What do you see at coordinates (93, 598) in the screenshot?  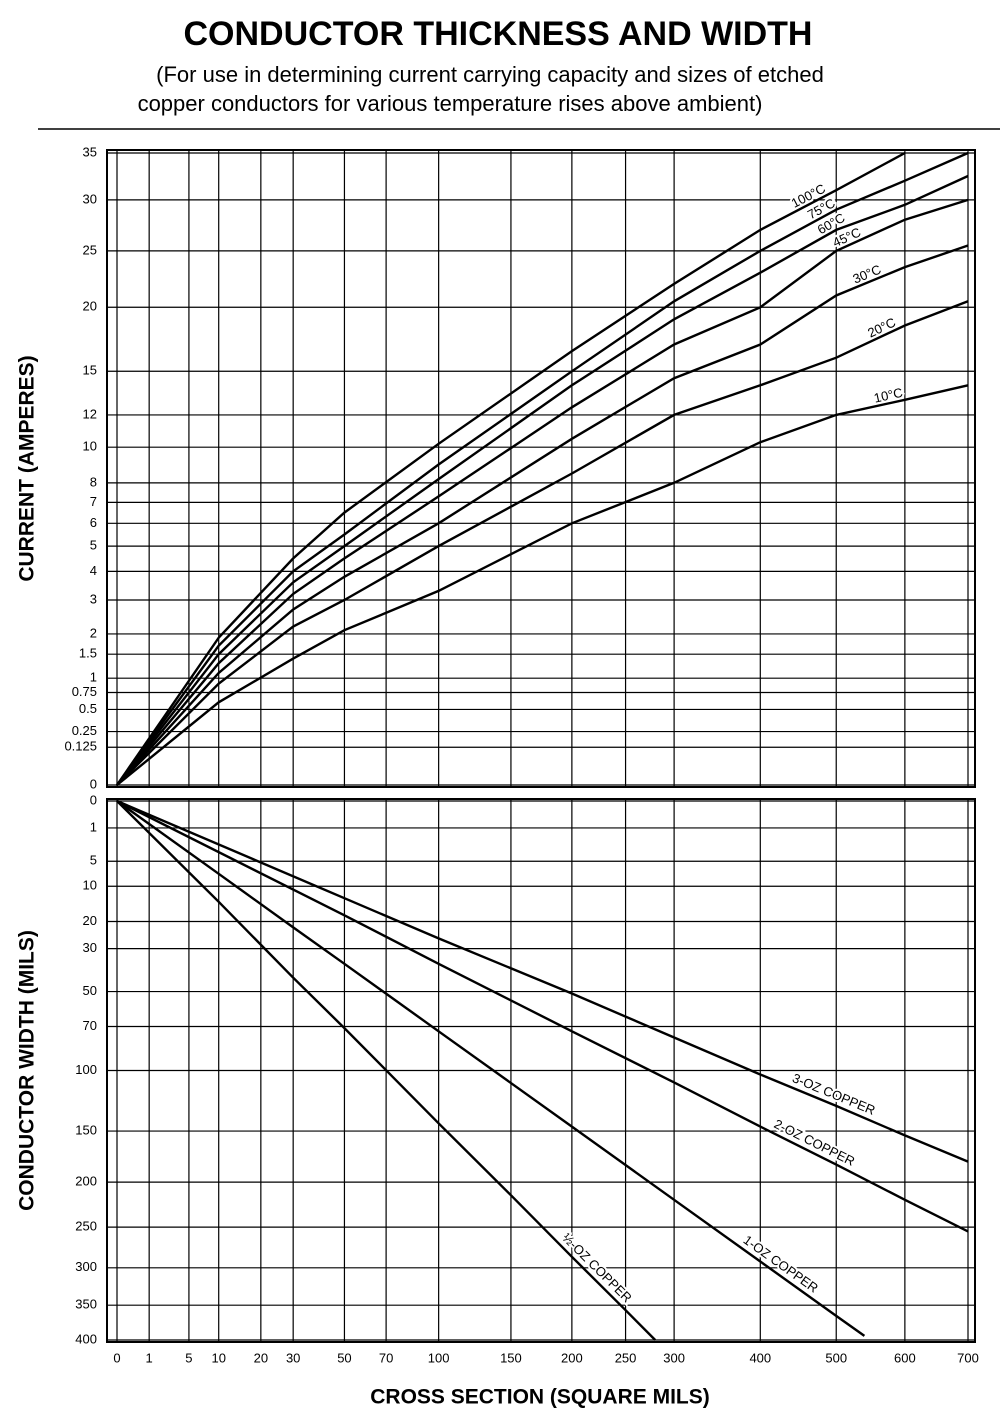 I see `y-tick-label: 3` at bounding box center [93, 598].